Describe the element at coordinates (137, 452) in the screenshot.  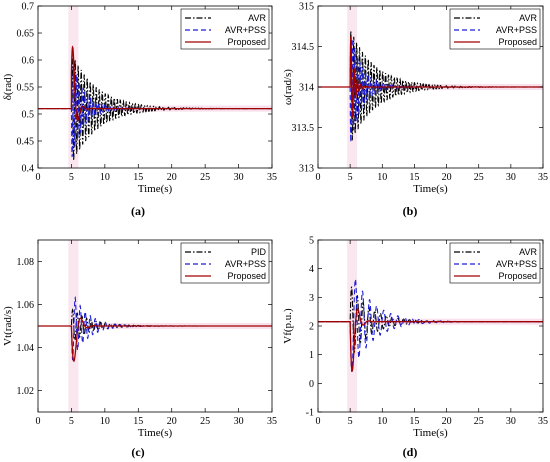
I see `panel-caption: (c)` at that location.